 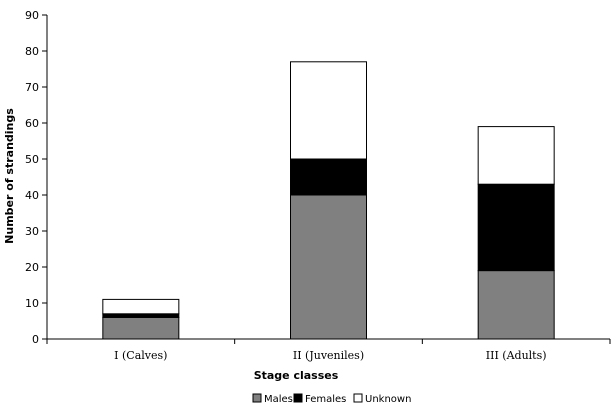 I want to click on x-category-labels: I (Calves) II (Juveniles) III (Adults), so click(x=330, y=355).